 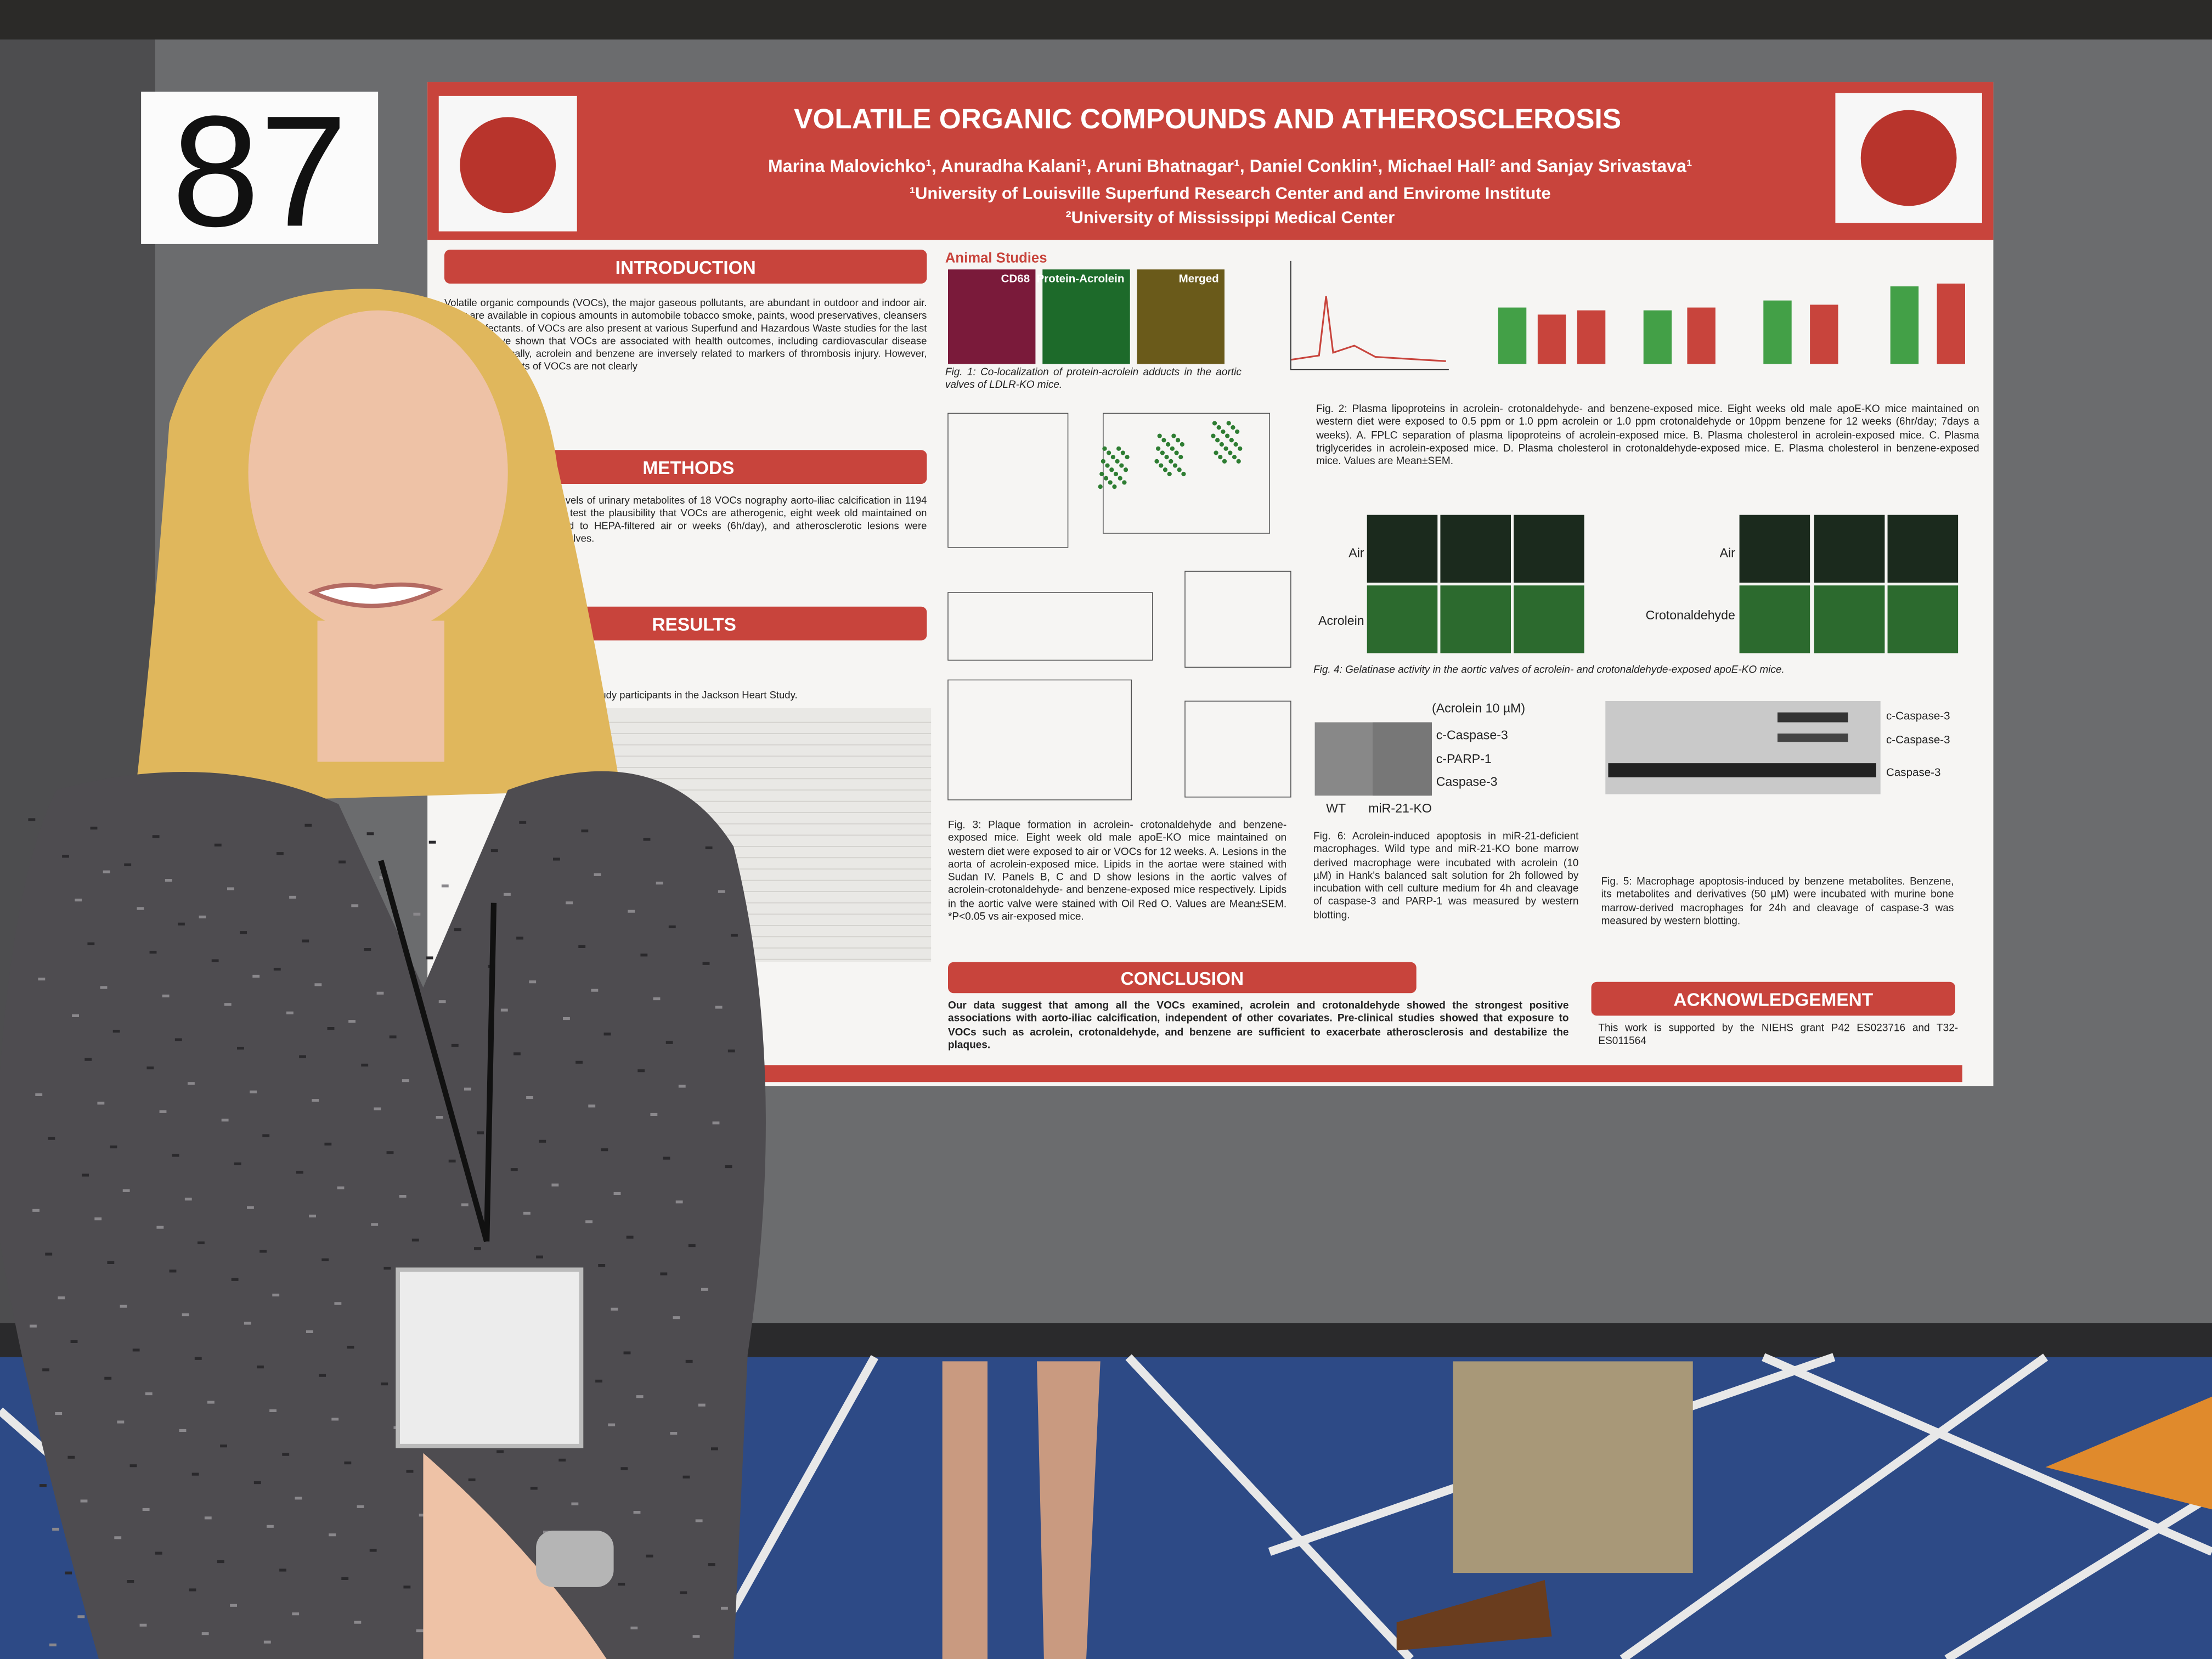 I want to click on image-label: CD68, so click(x=1015, y=278).